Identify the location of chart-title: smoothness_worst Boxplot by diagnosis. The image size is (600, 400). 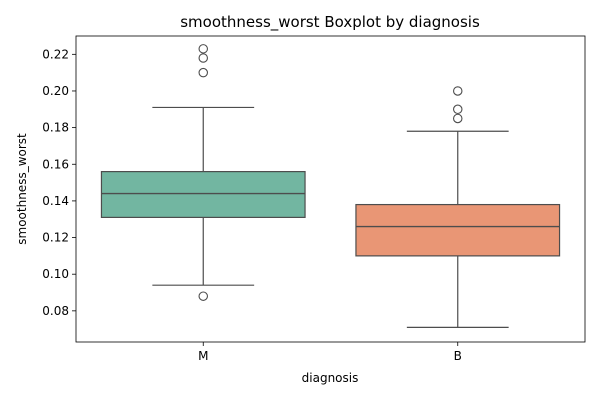
(330, 22).